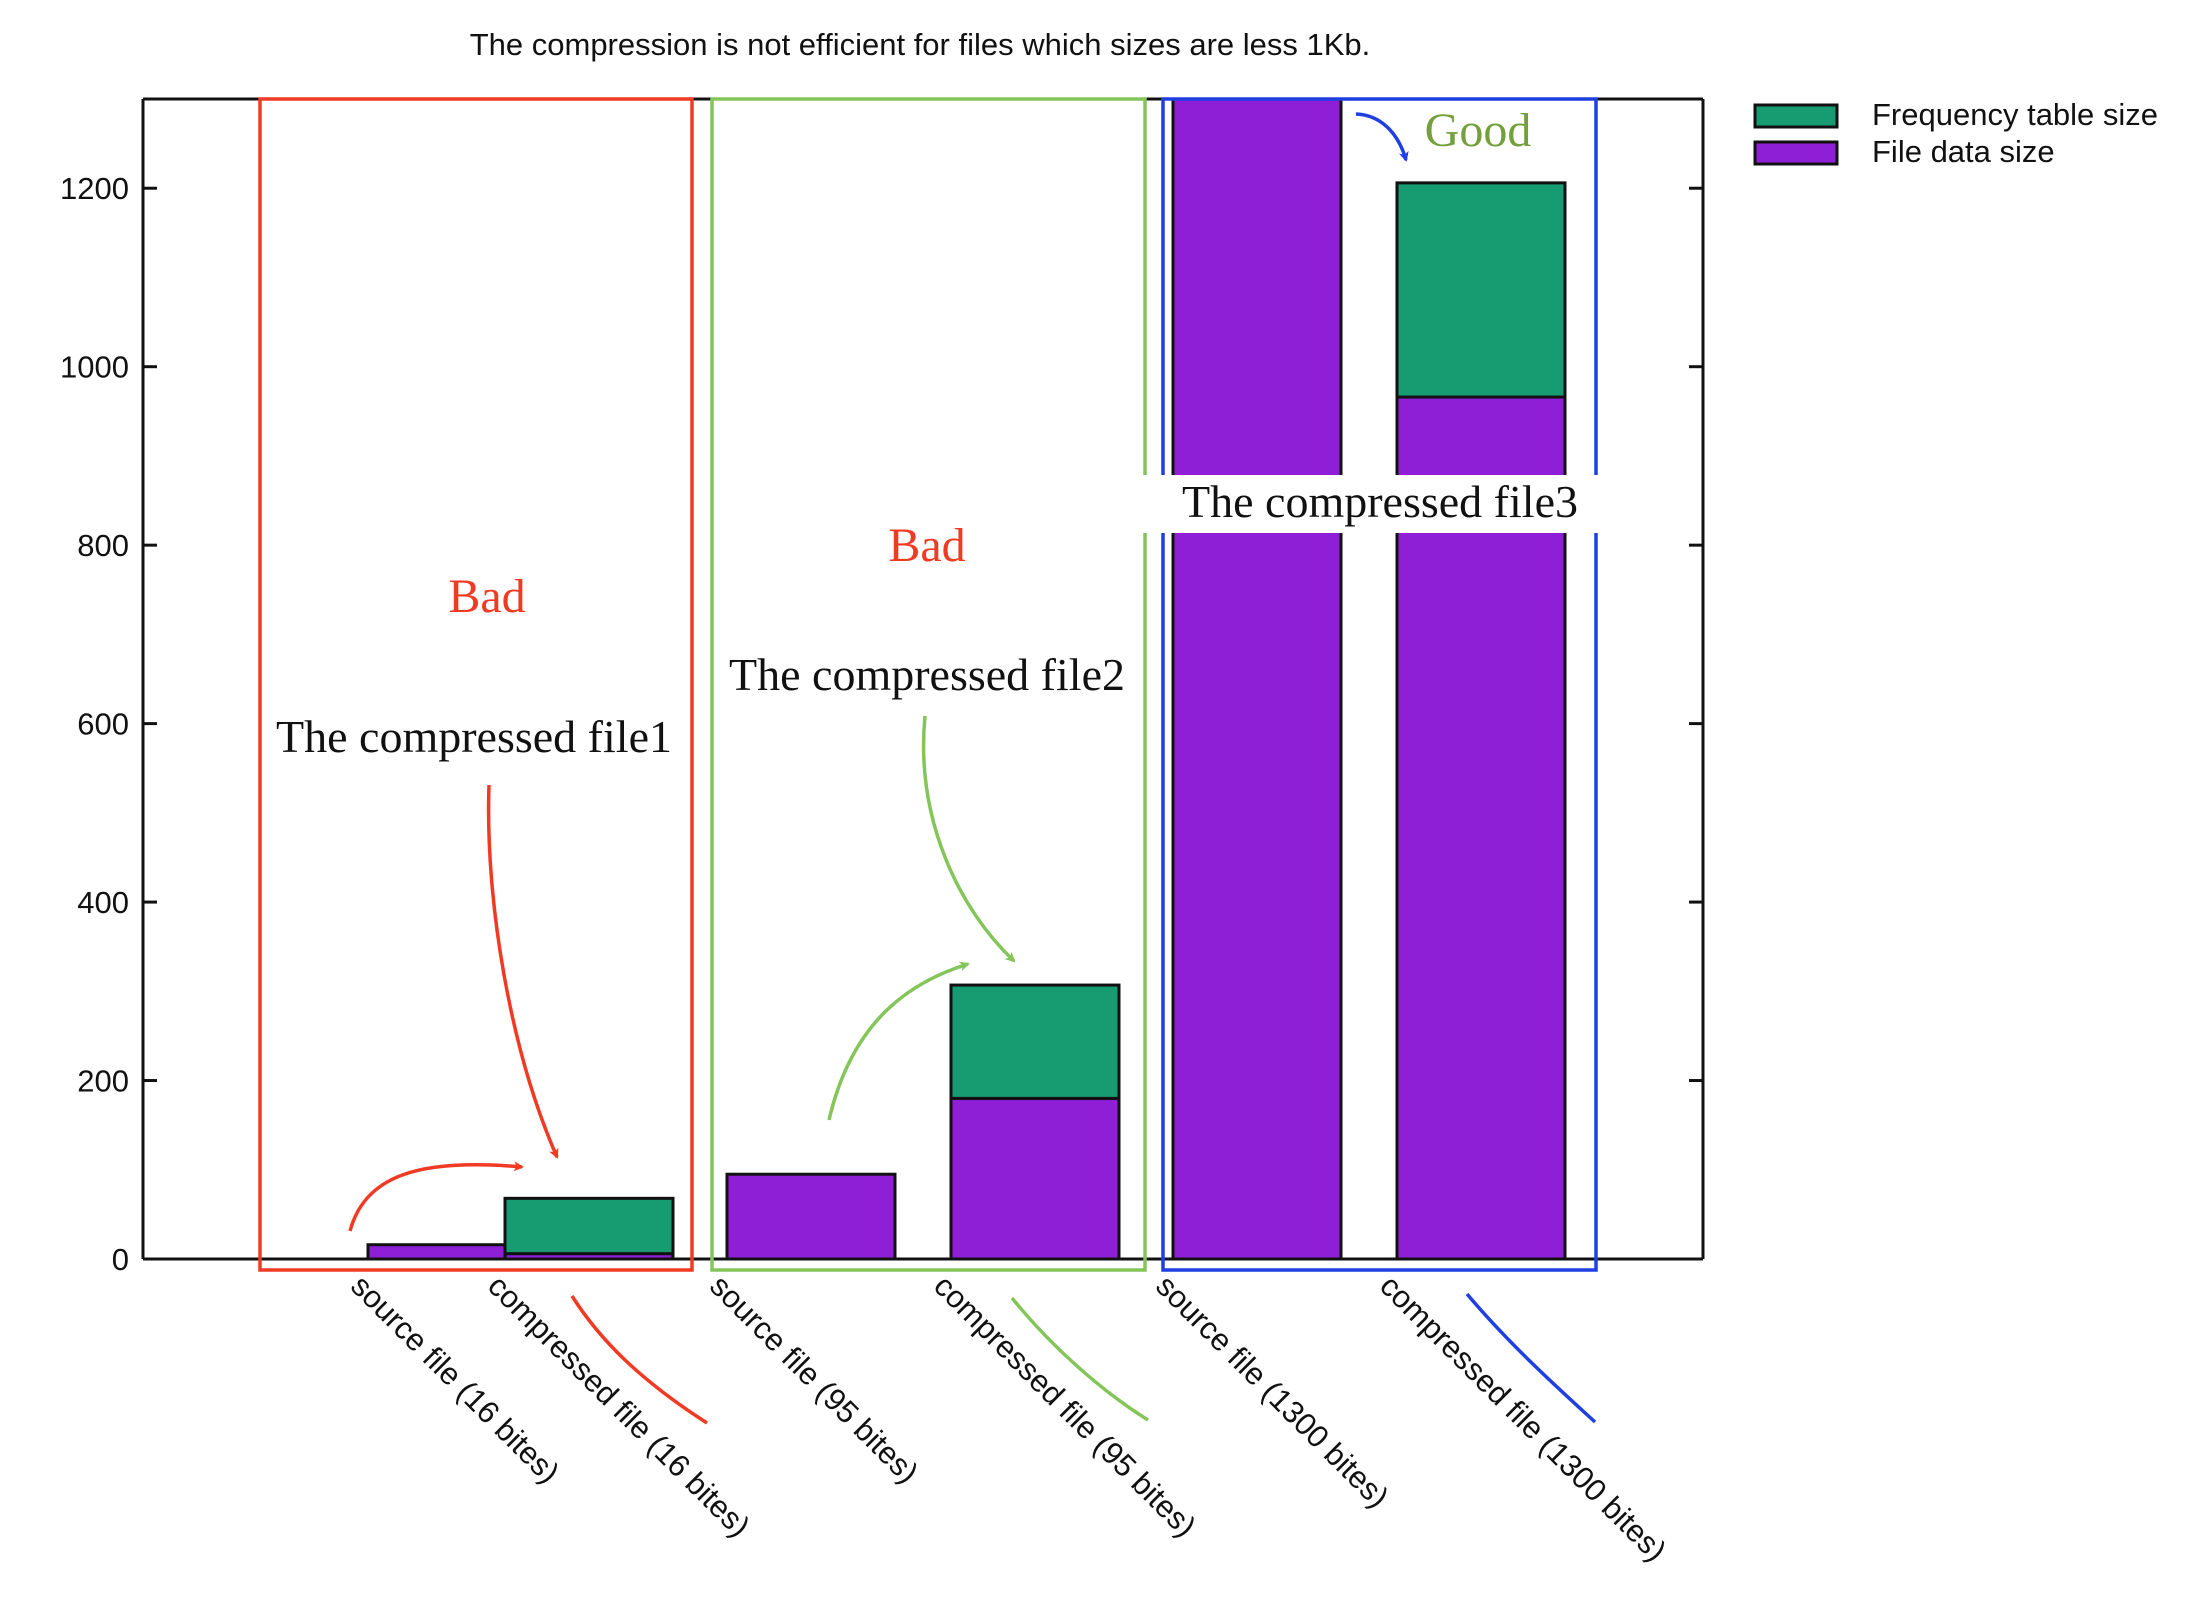 Image resolution: width=2194 pixels, height=1612 pixels. I want to click on verdict-label-3: Good, so click(1478, 130).